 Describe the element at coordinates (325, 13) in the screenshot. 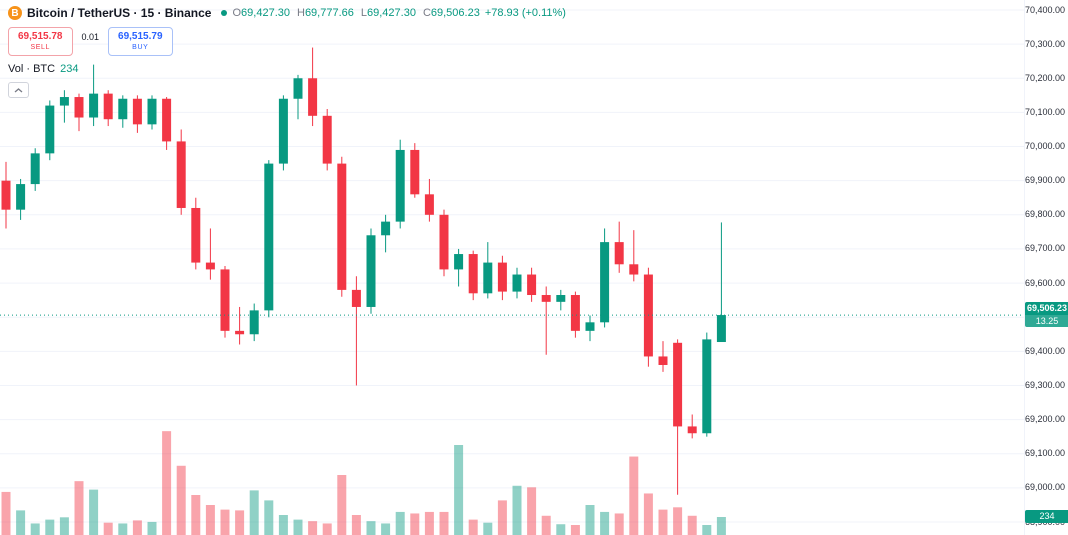

I see `ohlc-high: H69,777.66` at that location.